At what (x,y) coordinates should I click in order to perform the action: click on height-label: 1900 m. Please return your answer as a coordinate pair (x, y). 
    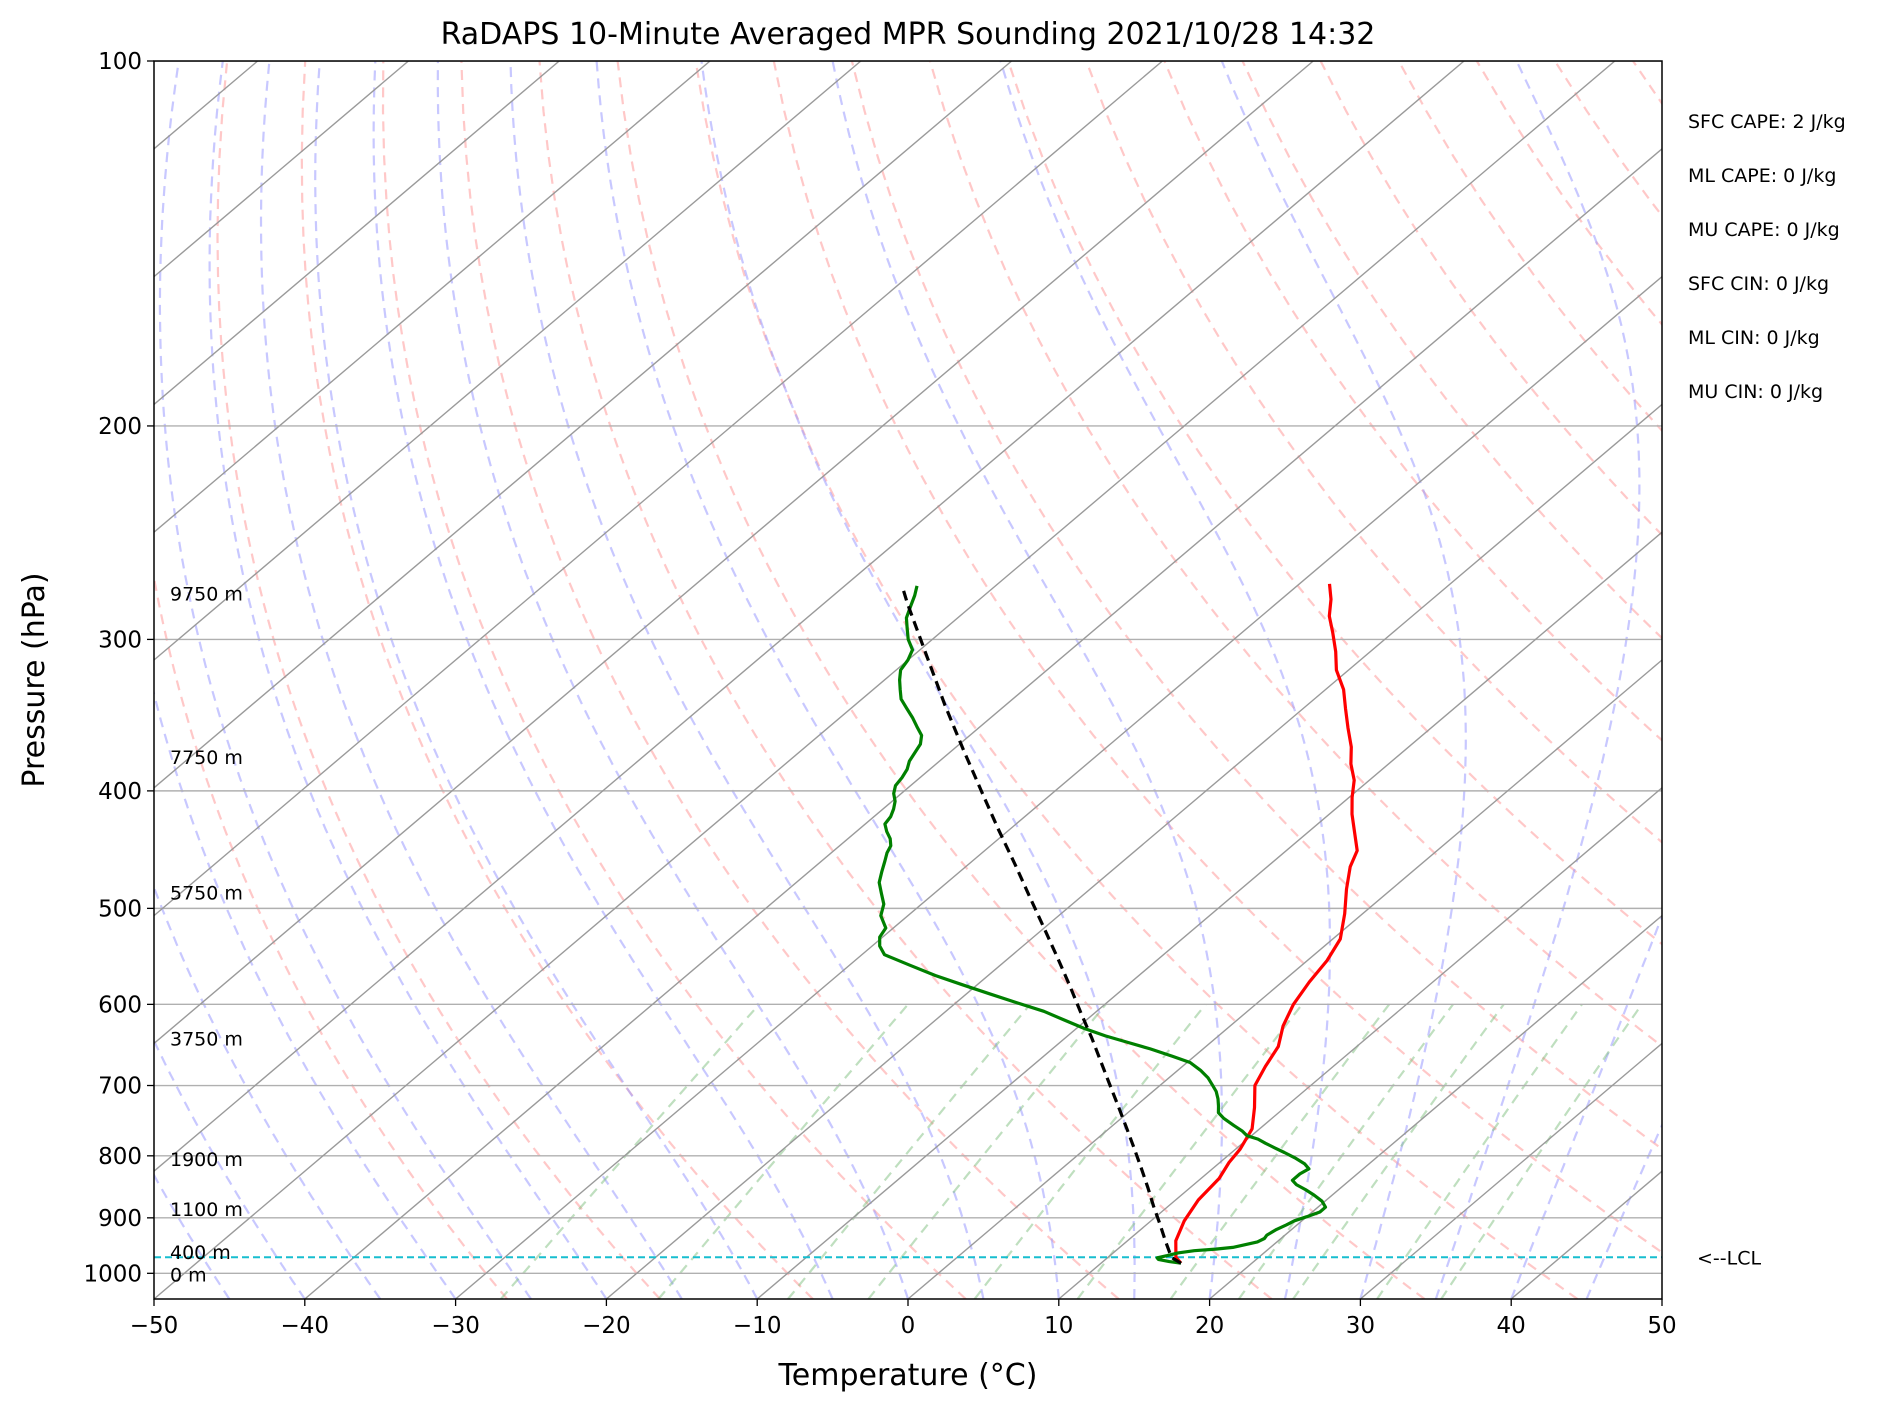
    Looking at the image, I should click on (206, 1160).